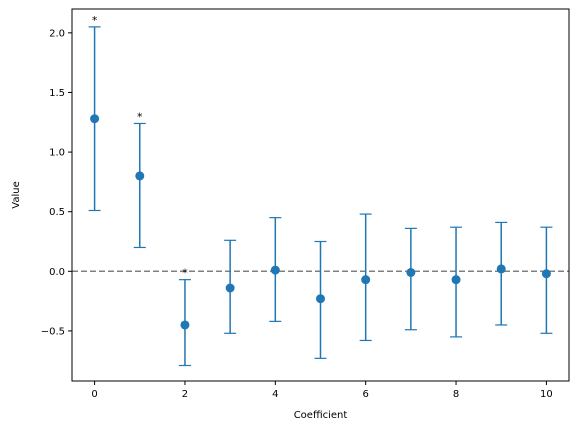 This screenshot has height=432, width=578. Describe the element at coordinates (456, 394) in the screenshot. I see `x-tick-label: 8` at that location.